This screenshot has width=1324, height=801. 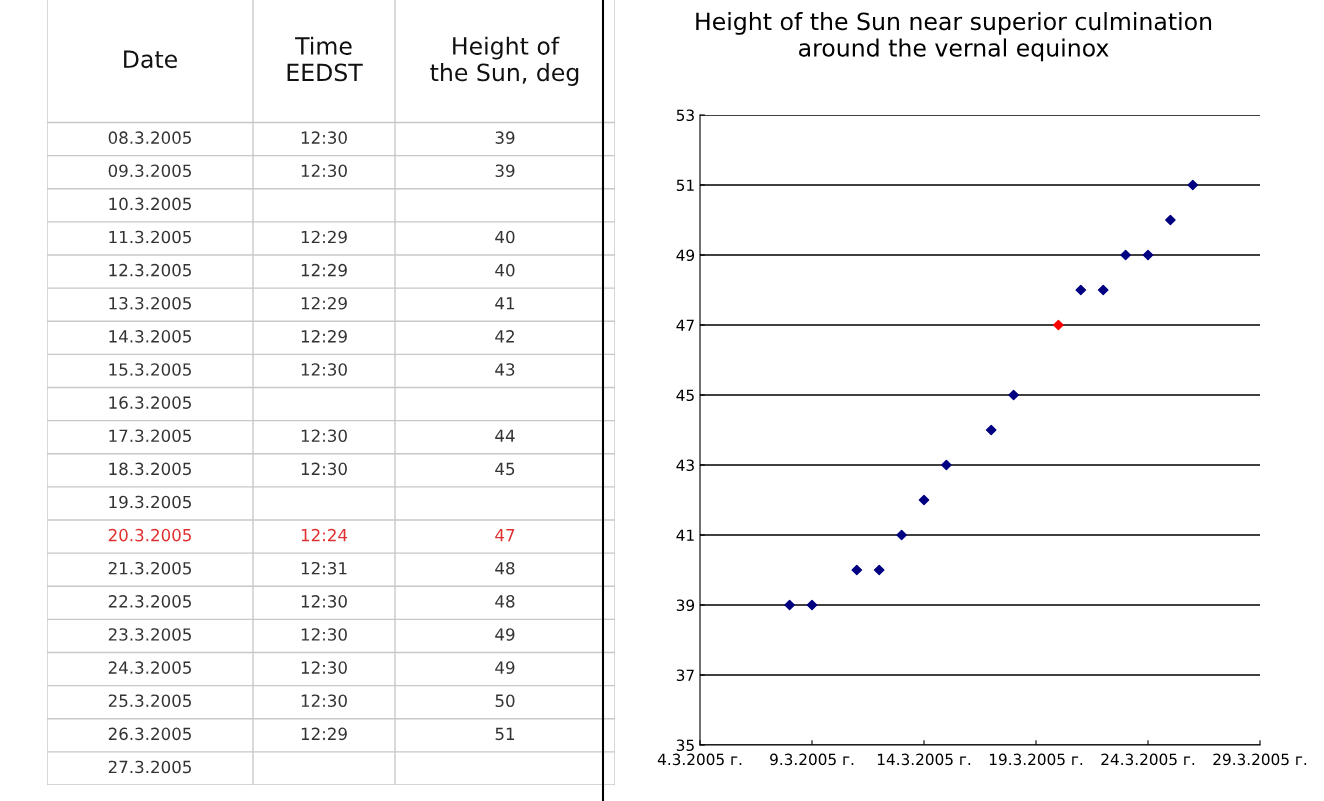 What do you see at coordinates (150, 436) in the screenshot?
I see `category-label: 17.3.2005` at bounding box center [150, 436].